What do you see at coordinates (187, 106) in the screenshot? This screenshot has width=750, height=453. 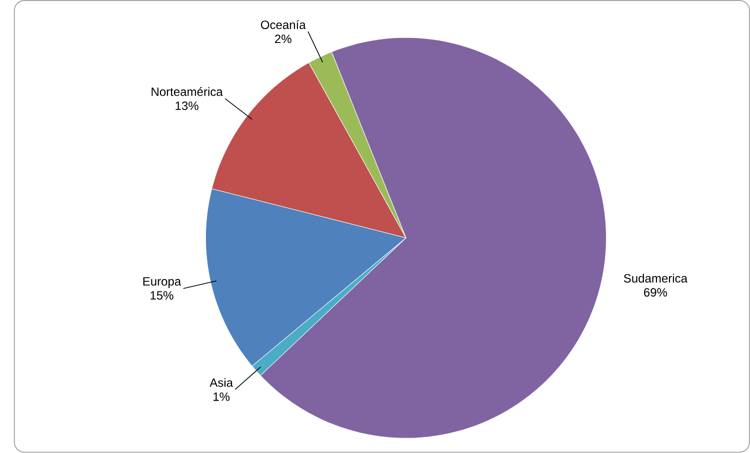 I see `data-label: 13%` at bounding box center [187, 106].